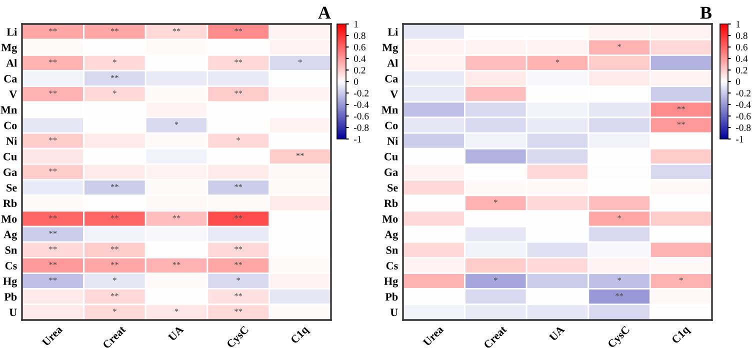  I want to click on y-tick-label: Ni, so click(392, 140).